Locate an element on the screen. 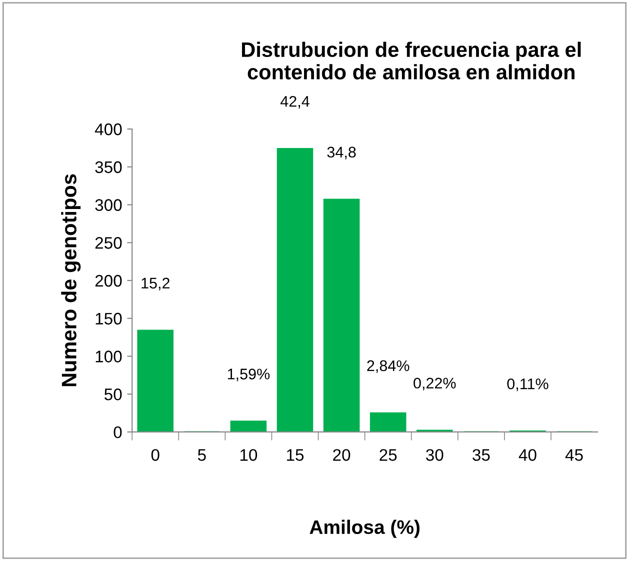  annotation: 0,22% is located at coordinates (435, 384).